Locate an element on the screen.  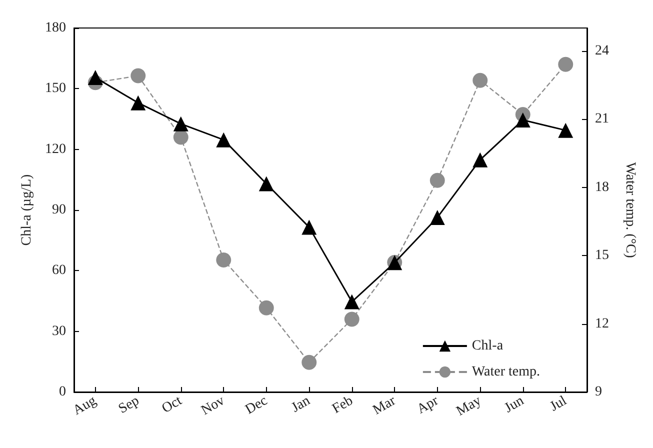
y2-tick-label: 12 is located at coordinates (602, 324).